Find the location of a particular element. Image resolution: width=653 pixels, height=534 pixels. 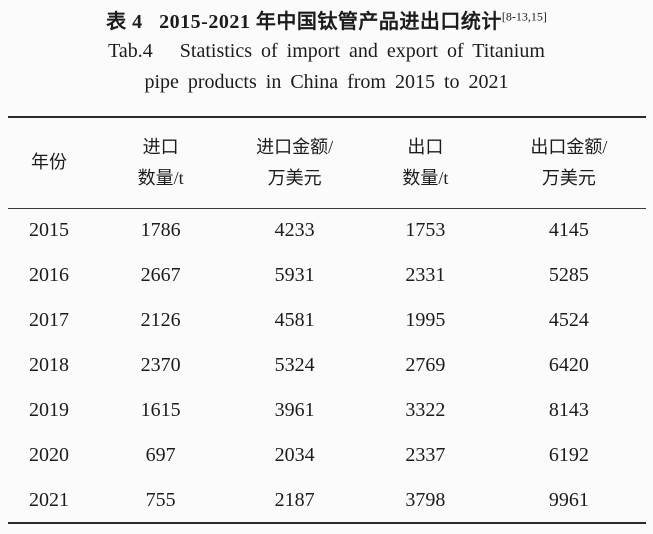

table-row: 2015 1786 4233 1753 4145 is located at coordinates (327, 230).